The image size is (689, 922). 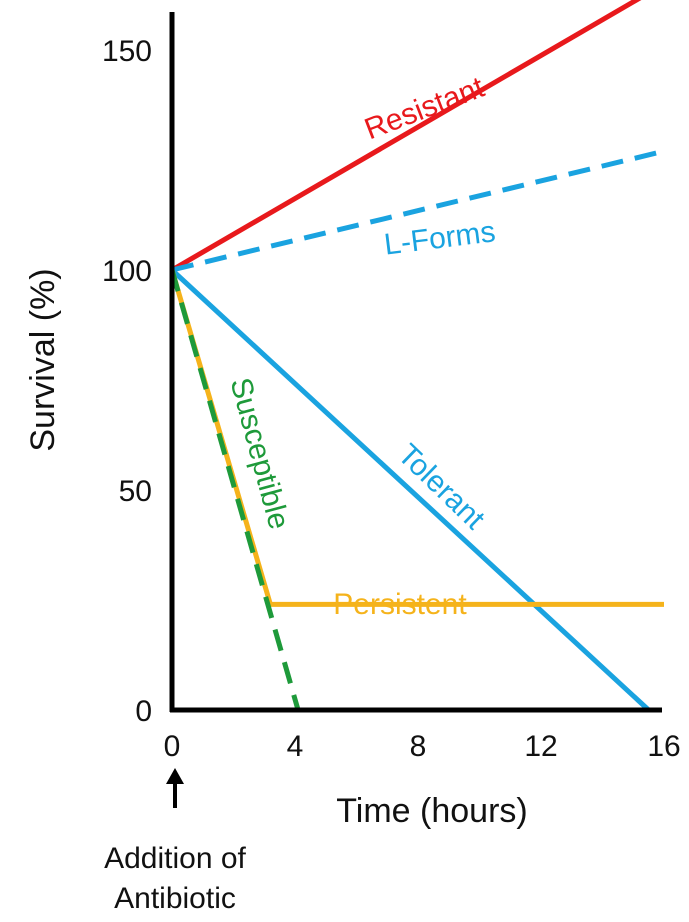 I want to click on series-label-l-forms: L-Forms, so click(x=439, y=238).